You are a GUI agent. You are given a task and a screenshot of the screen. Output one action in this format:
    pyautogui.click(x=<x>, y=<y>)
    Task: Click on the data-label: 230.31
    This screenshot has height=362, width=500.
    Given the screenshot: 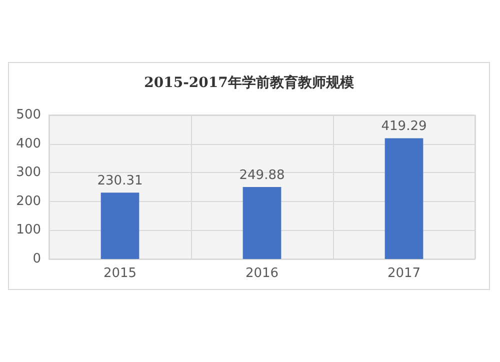 What is the action you would take?
    pyautogui.click(x=120, y=181)
    